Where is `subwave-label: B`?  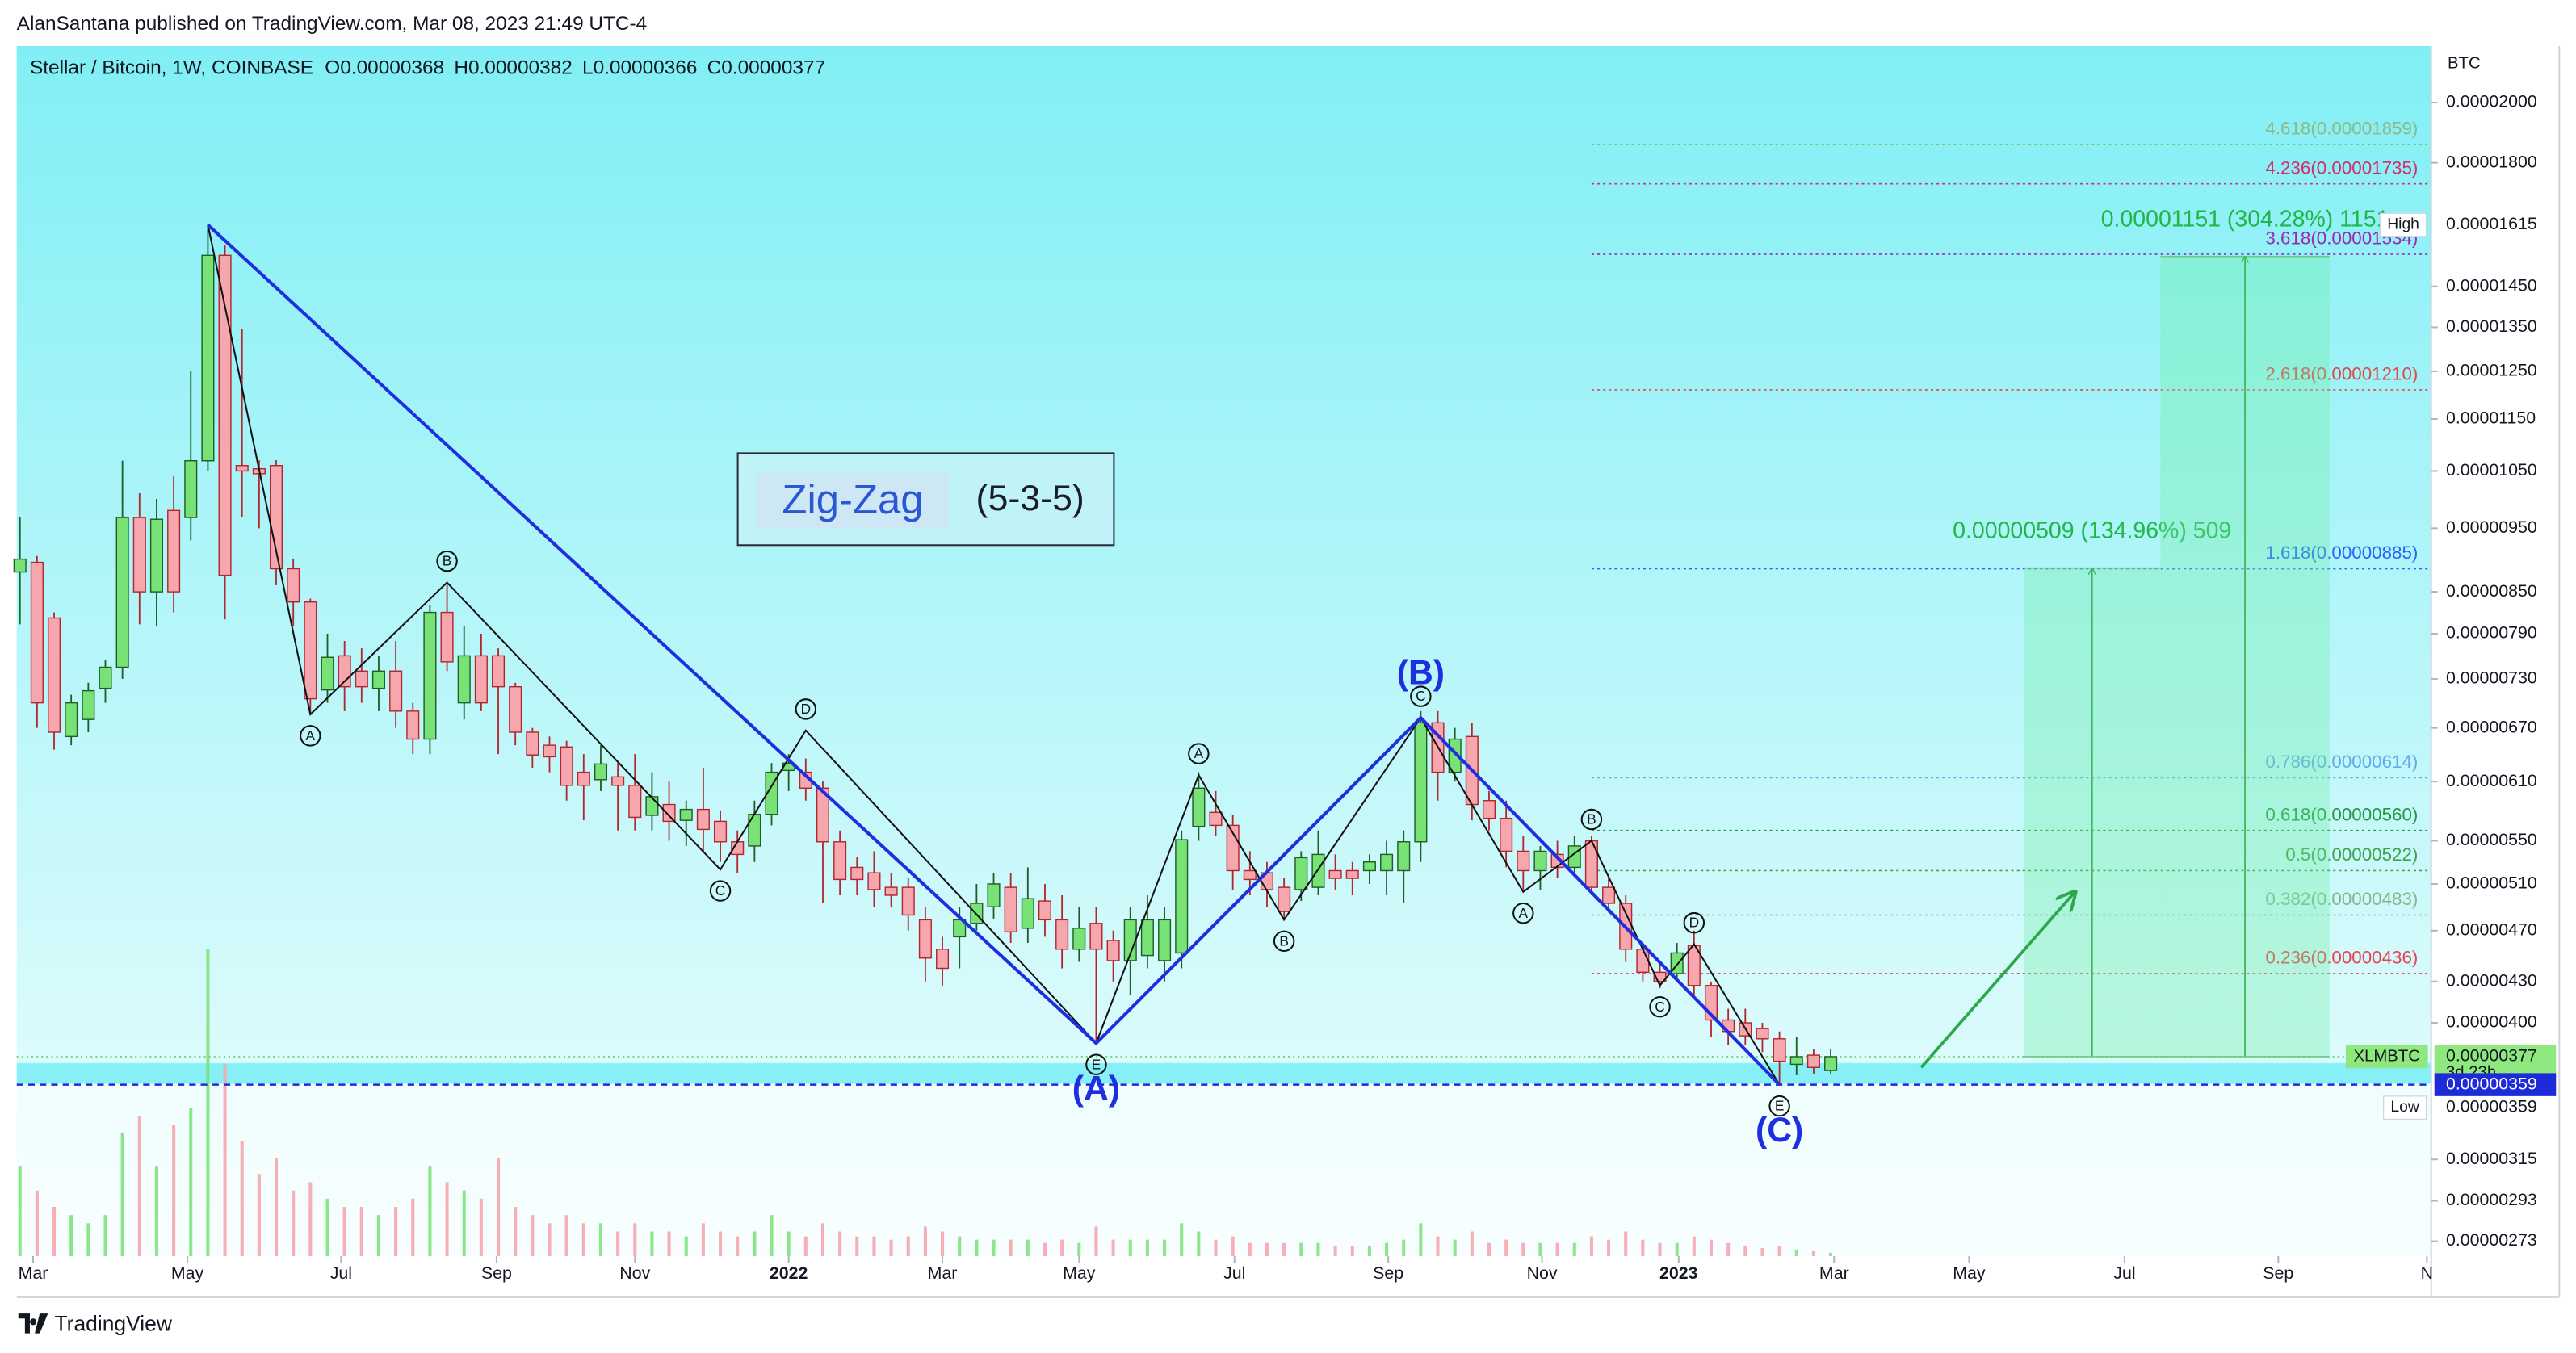
subwave-label: B is located at coordinates (1284, 940).